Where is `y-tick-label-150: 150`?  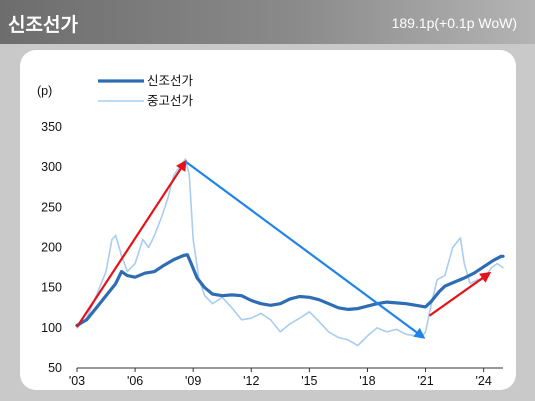 y-tick-label-150: 150 is located at coordinates (51, 288).